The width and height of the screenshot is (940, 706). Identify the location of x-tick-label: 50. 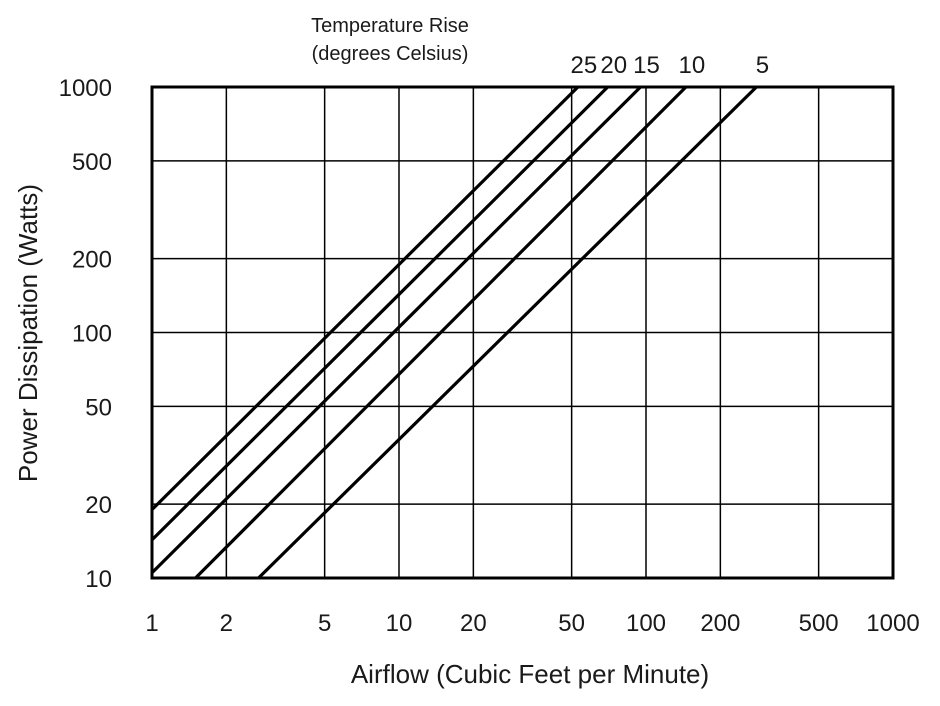
(571, 623).